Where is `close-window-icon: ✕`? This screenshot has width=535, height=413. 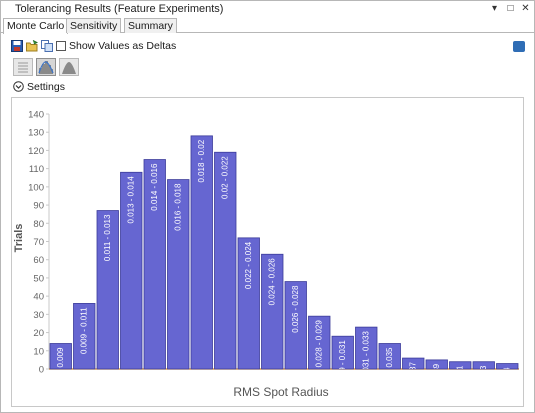
close-window-icon: ✕ is located at coordinates (525, 8).